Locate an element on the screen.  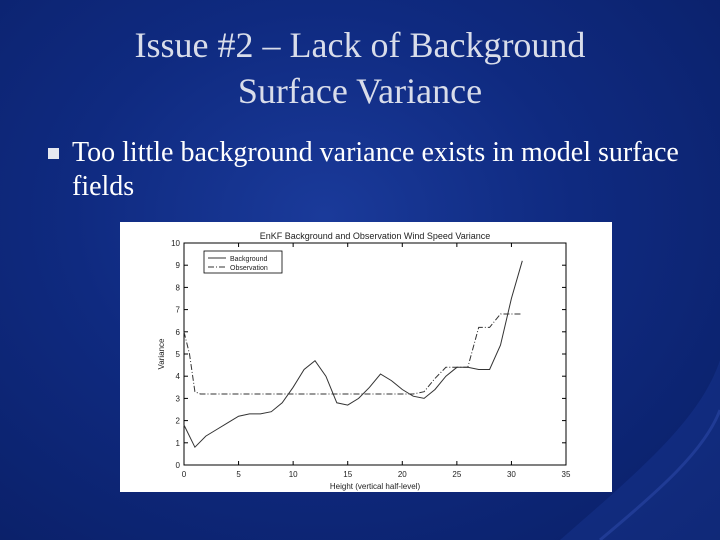
y-tick-label: 1 is located at coordinates (178, 443).